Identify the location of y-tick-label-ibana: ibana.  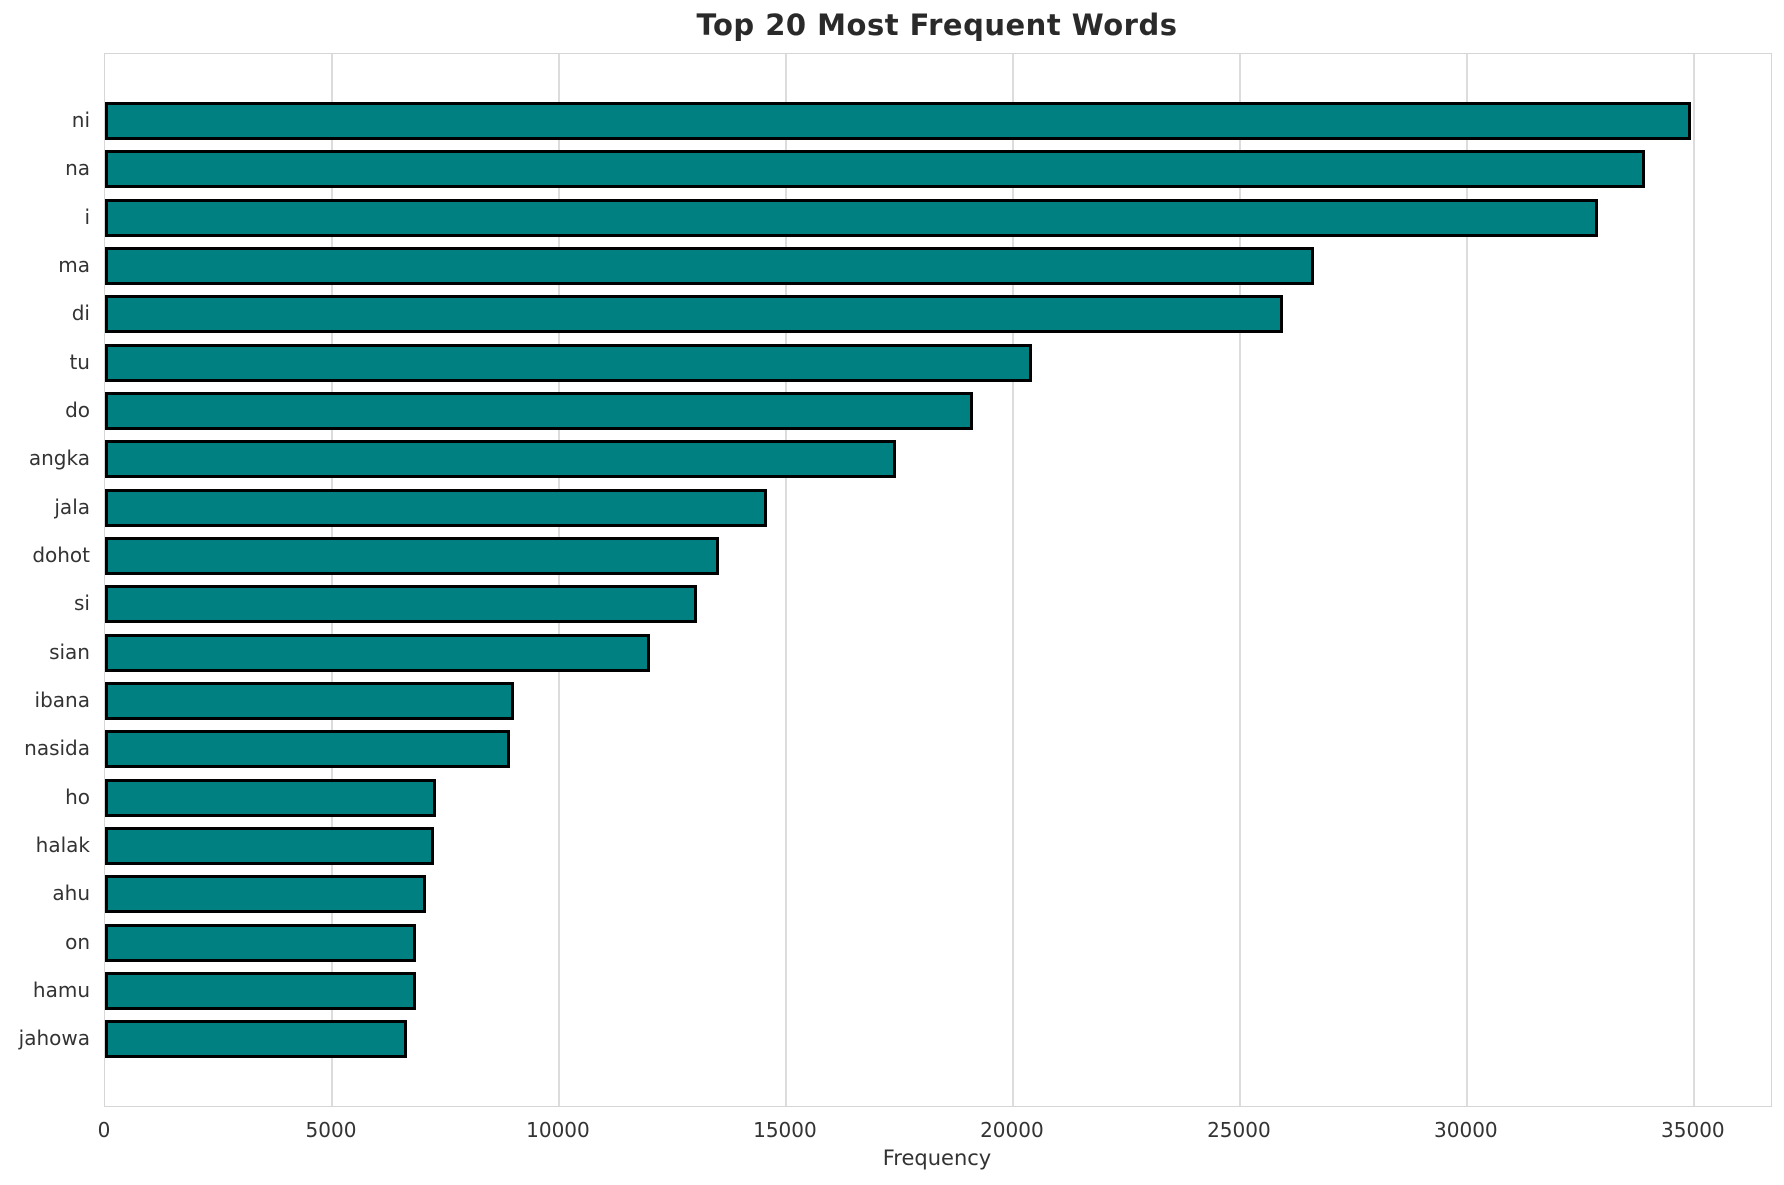
(62, 699).